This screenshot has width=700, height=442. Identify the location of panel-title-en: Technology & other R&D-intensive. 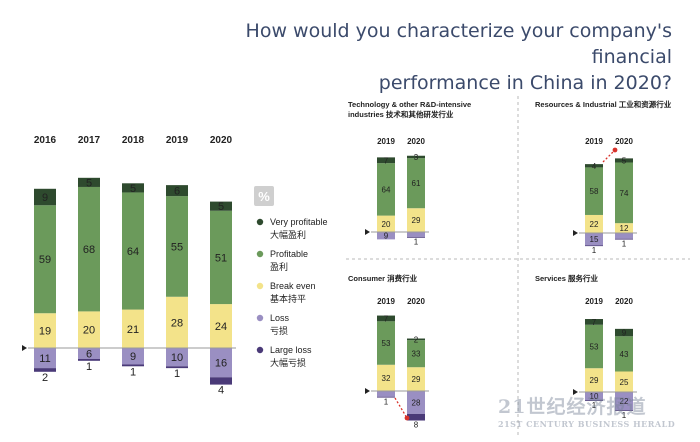
(409, 104).